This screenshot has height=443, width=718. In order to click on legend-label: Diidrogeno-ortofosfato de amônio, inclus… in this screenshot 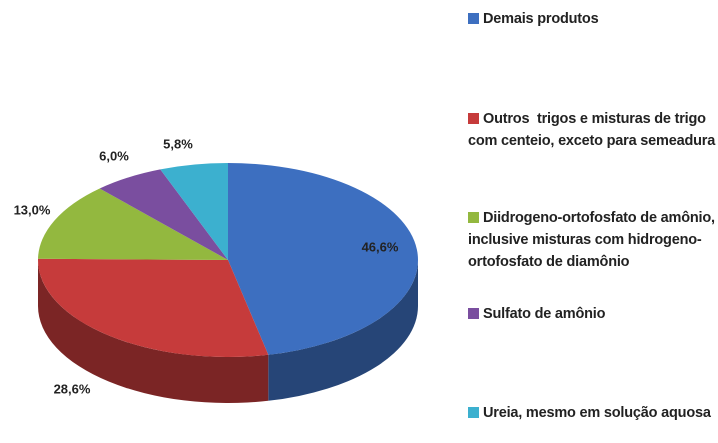, I will do `click(591, 240)`.